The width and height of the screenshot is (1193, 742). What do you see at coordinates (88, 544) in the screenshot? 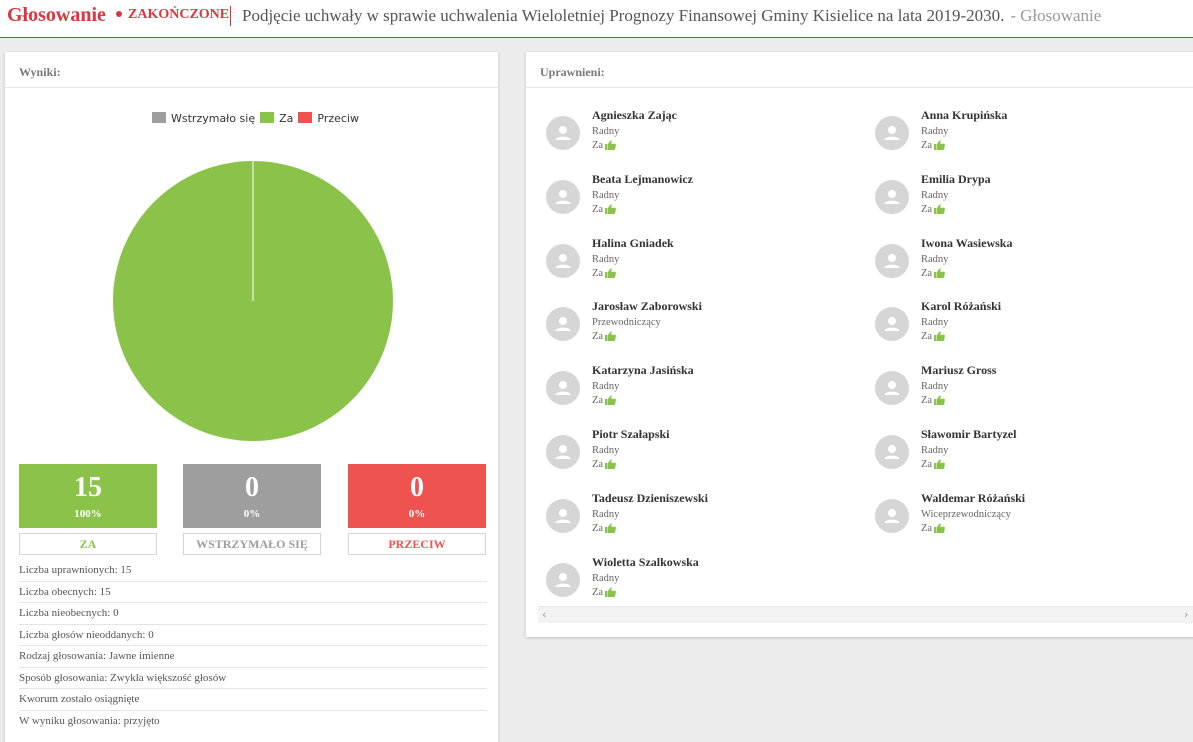
I see `vote-label-za: ZA` at bounding box center [88, 544].